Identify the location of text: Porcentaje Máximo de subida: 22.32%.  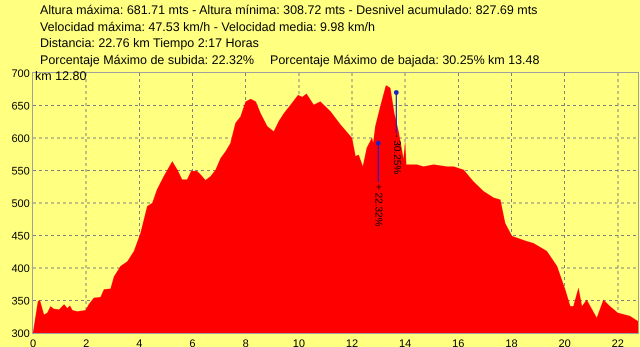
(147, 60).